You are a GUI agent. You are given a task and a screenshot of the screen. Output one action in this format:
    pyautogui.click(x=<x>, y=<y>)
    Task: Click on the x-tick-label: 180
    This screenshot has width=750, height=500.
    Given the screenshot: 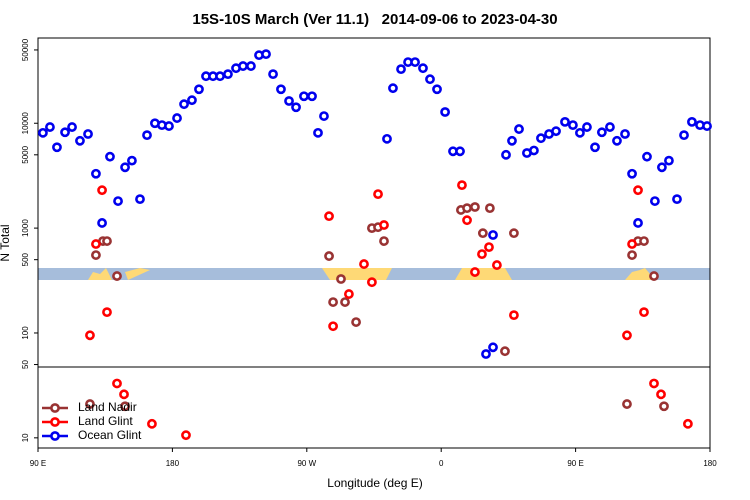 What is the action you would take?
    pyautogui.click(x=710, y=463)
    